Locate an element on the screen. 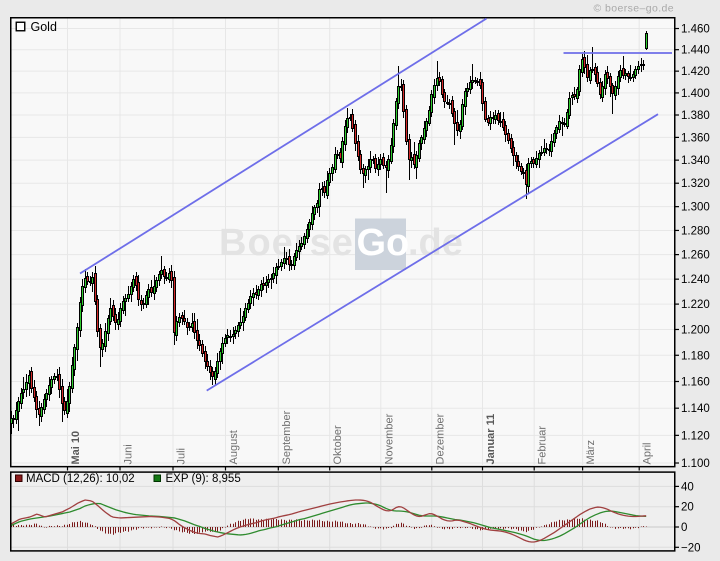 The width and height of the screenshot is (720, 561). svg-text: 1.320 is located at coordinates (695, 184).